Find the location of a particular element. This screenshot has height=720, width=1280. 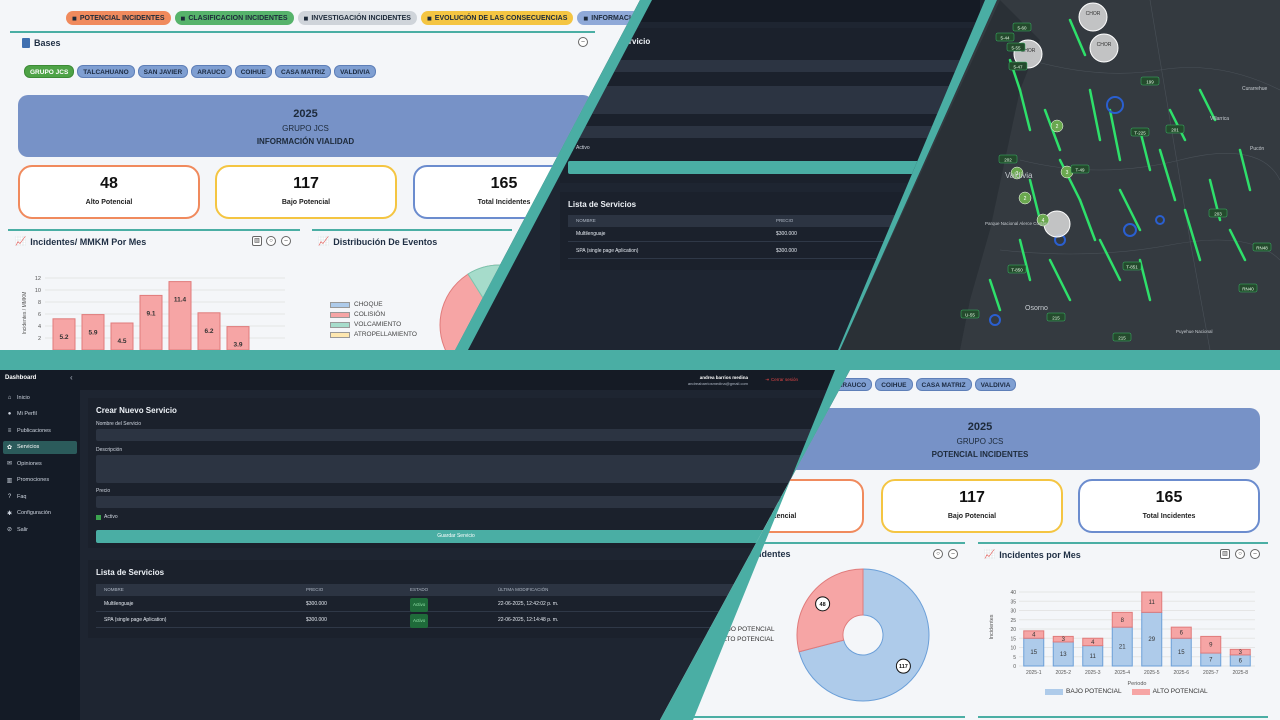

bar-value-label: 3 is located at coordinates (1241, 653).